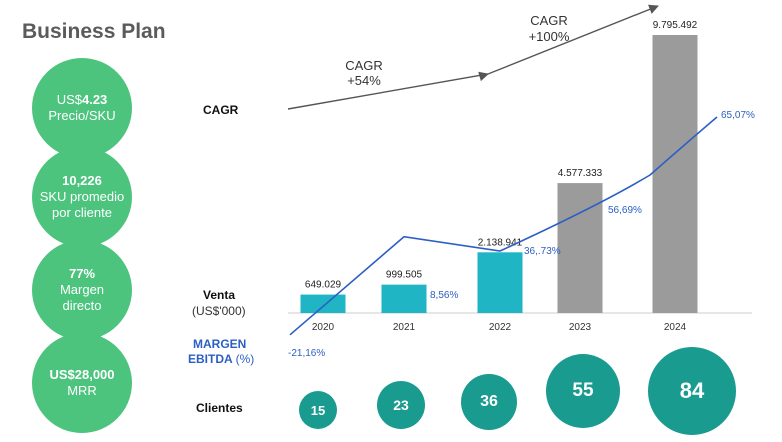 Image resolution: width=782 pixels, height=442 pixels. Describe the element at coordinates (82, 115) in the screenshot. I see `kpi-label: Precio/SKU` at that location.